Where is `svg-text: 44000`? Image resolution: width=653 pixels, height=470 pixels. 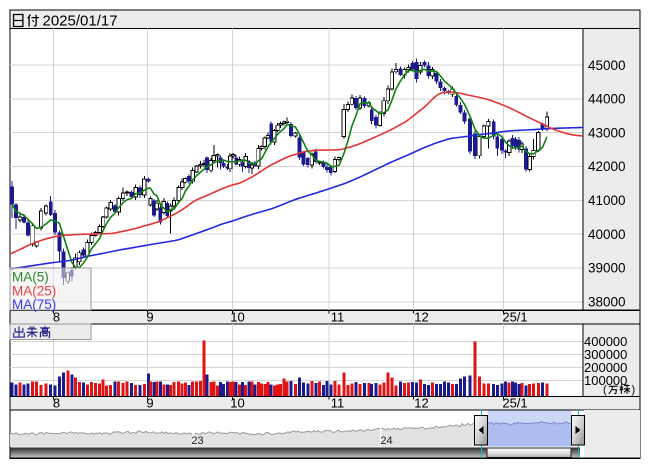 svg-text: 44000 is located at coordinates (607, 99).